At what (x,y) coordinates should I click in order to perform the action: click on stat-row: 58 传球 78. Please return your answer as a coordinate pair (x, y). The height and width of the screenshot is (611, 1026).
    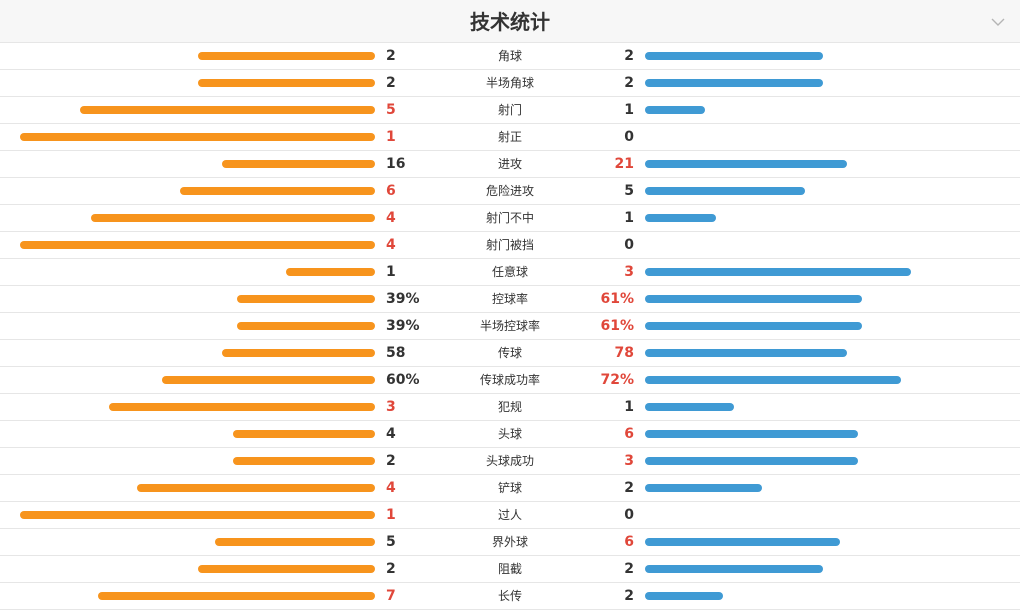
    Looking at the image, I should click on (510, 353).